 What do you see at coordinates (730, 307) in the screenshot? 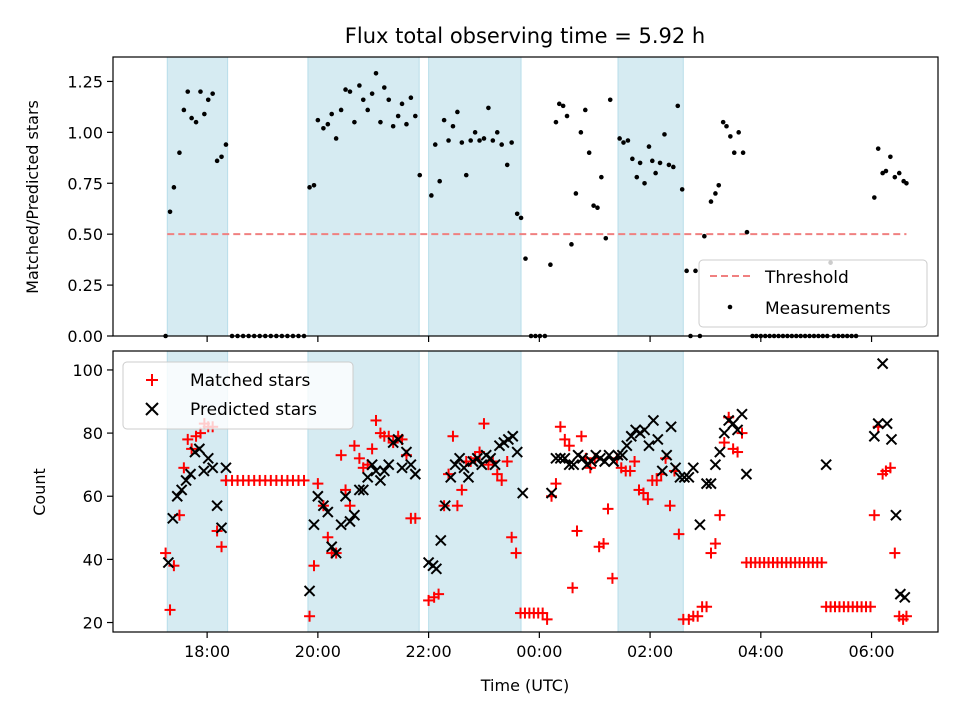
I see `measurements-legend-swatch` at bounding box center [730, 307].